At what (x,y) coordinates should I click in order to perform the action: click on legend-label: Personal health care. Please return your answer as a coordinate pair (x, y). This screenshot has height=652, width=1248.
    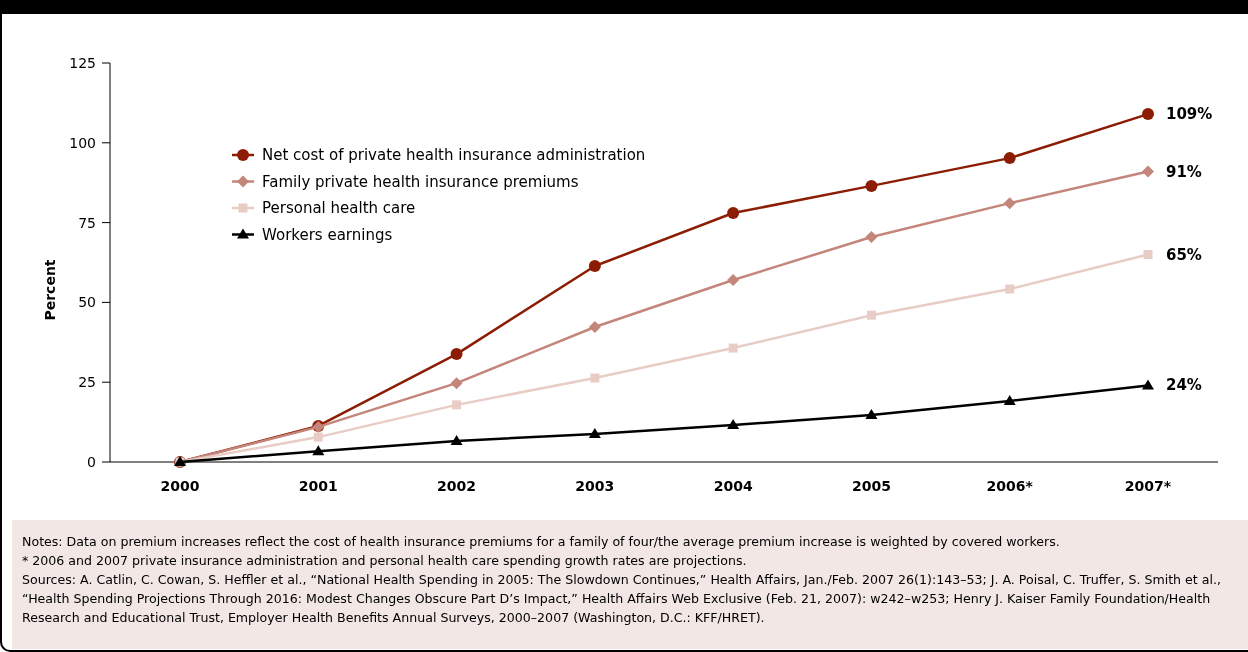
    Looking at the image, I should click on (339, 208).